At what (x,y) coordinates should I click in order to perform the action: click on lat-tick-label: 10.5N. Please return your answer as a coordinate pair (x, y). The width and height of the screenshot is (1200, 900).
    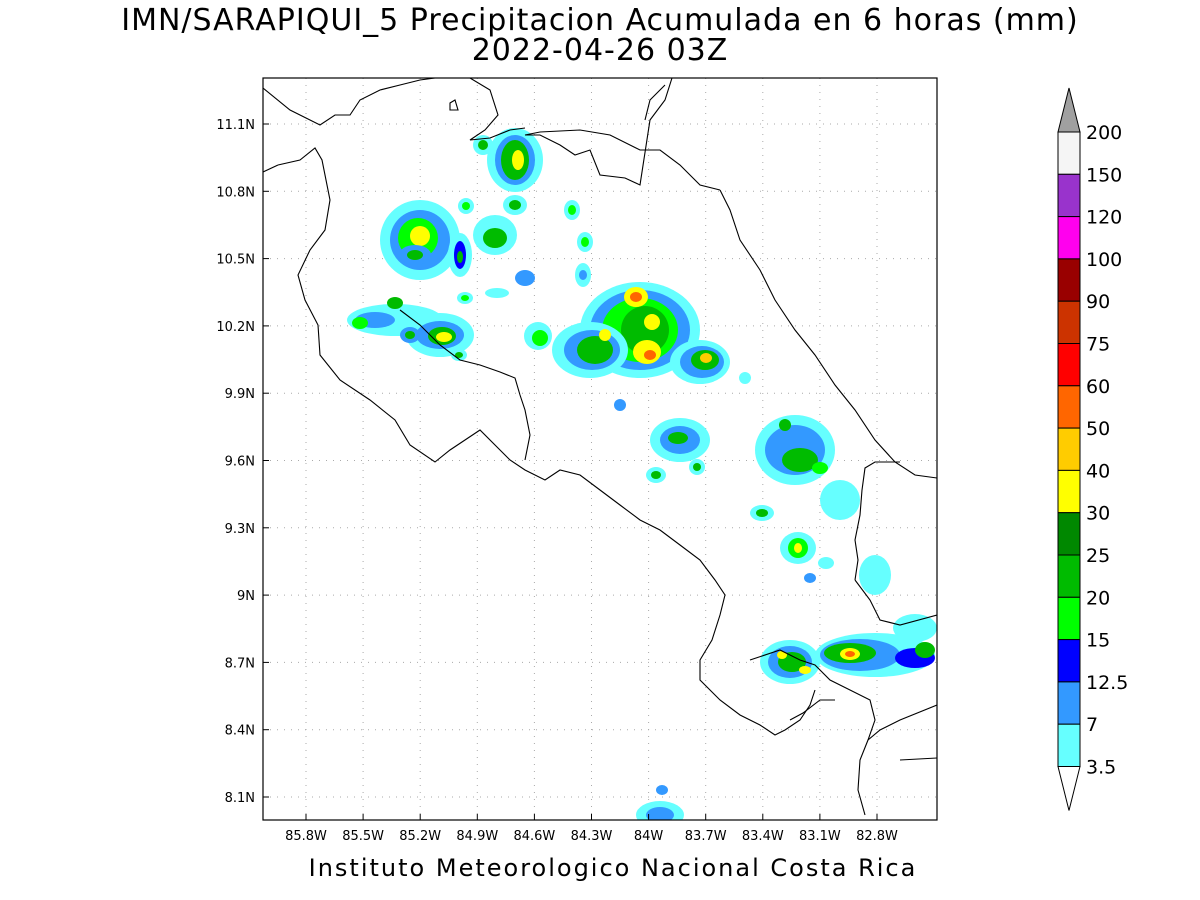
    Looking at the image, I should click on (235, 260).